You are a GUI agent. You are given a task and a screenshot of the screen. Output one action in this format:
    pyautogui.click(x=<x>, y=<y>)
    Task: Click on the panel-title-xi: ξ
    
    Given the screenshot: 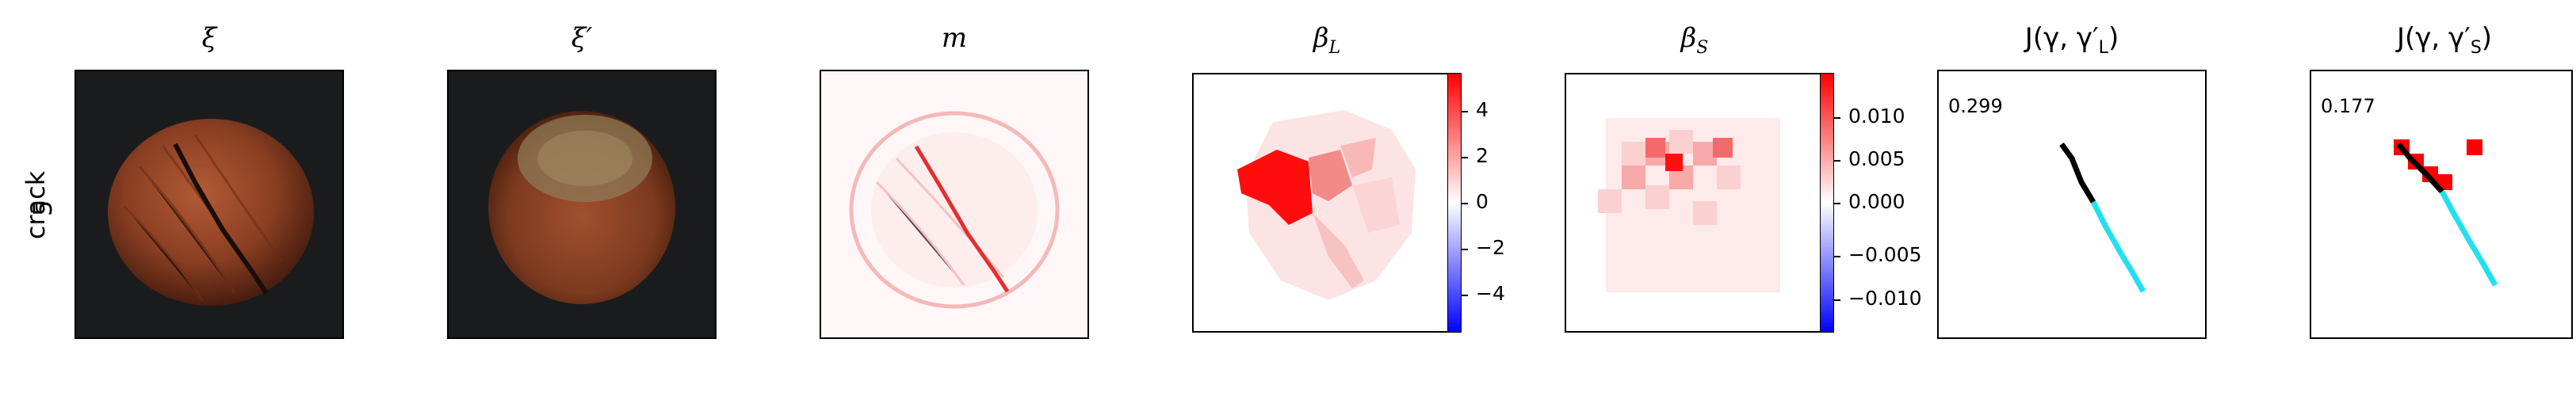 What is the action you would take?
    pyautogui.click(x=209, y=38)
    